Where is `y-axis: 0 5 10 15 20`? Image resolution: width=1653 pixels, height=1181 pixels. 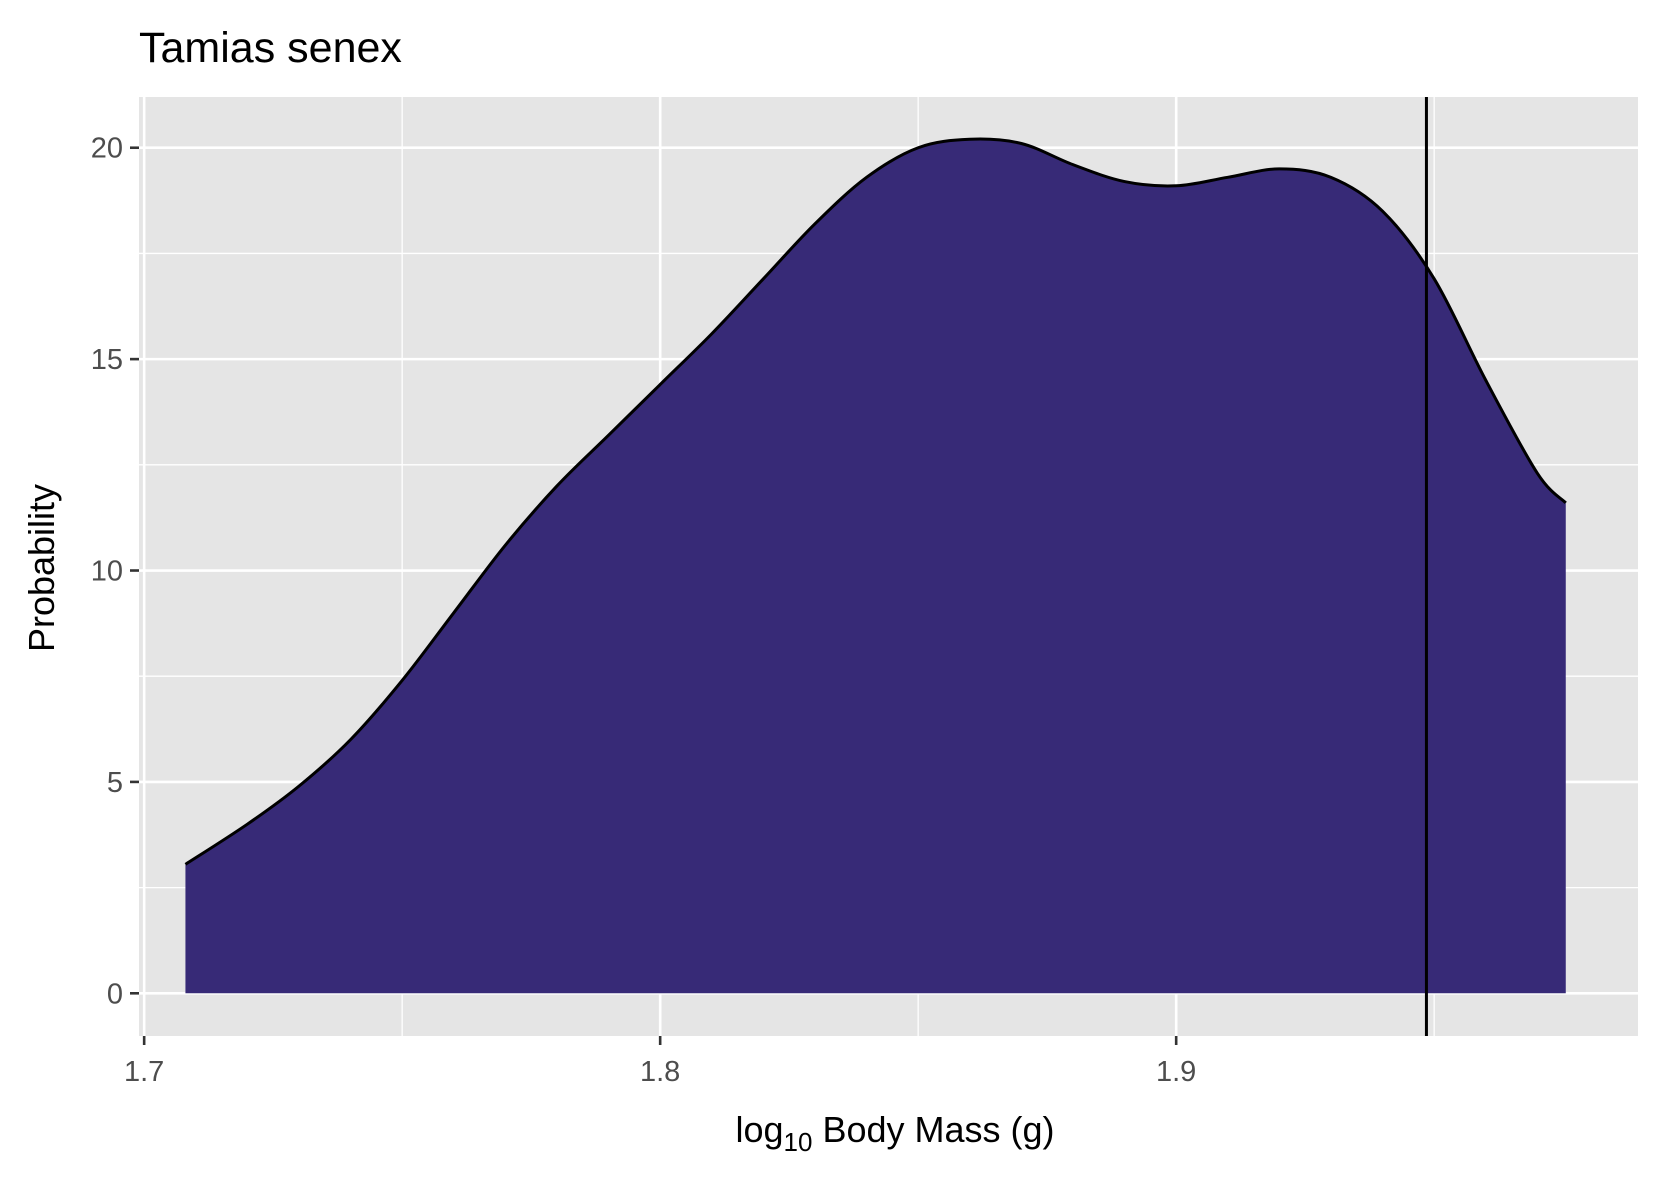
y-axis: 0 5 10 15 20 is located at coordinates (115, 571).